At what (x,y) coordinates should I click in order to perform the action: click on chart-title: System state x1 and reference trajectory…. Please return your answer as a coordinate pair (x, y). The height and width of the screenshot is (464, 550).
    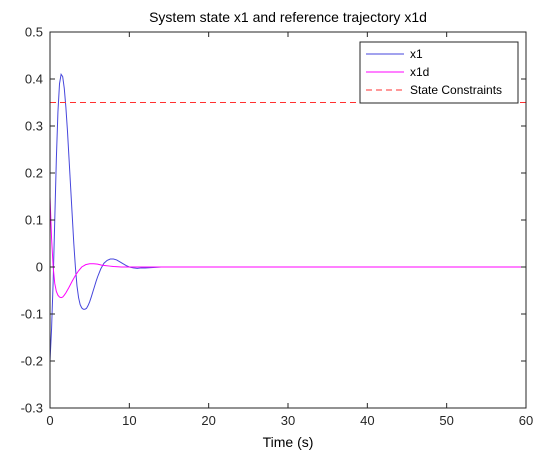
    Looking at the image, I should click on (288, 17).